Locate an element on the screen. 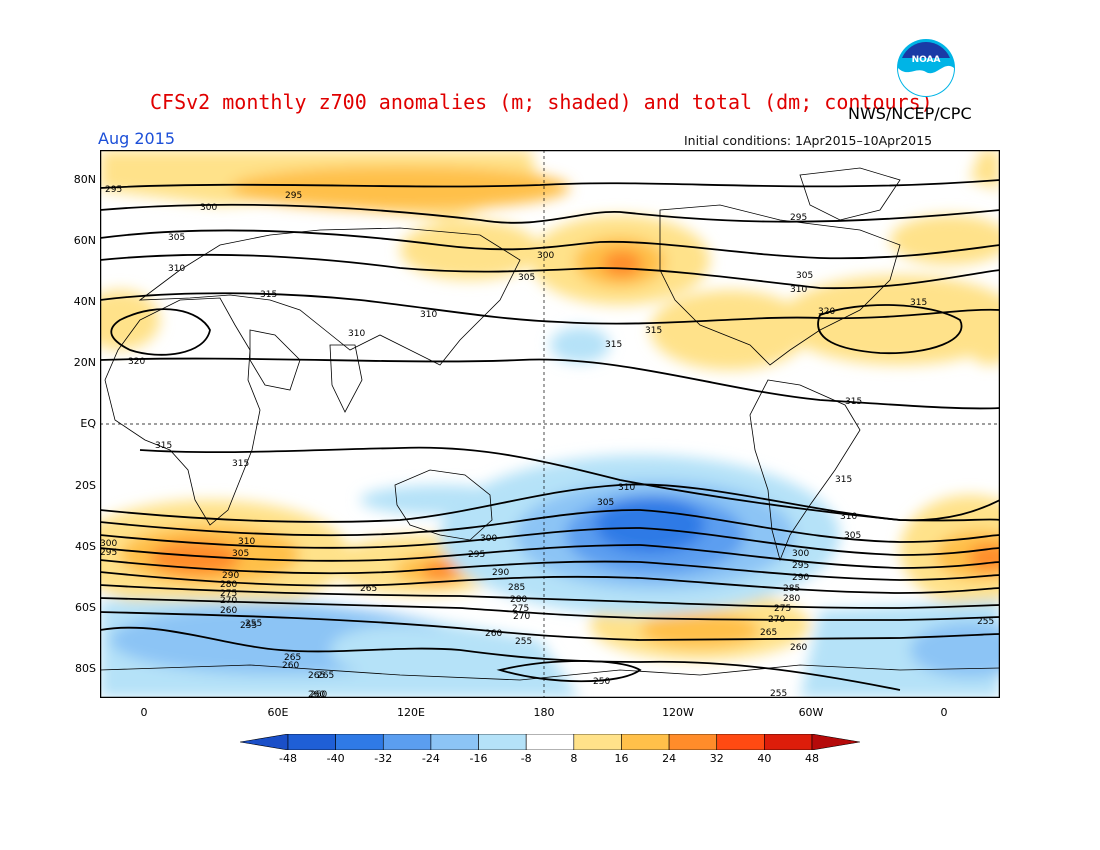  noaa-logo: NOAA is located at coordinates (926, 68).